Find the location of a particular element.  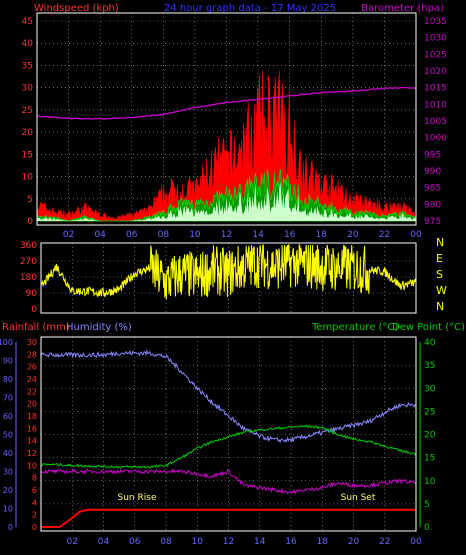

barometer-y-tick-label: 990 is located at coordinates (432, 172).